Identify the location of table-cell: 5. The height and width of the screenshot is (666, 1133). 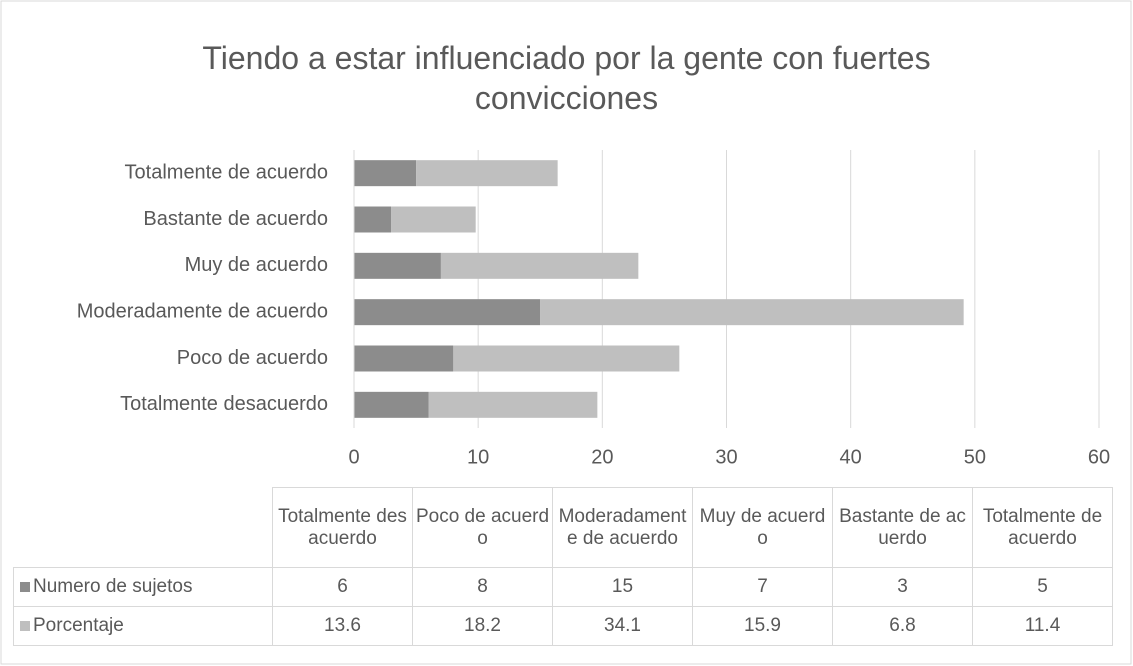
(1042, 587).